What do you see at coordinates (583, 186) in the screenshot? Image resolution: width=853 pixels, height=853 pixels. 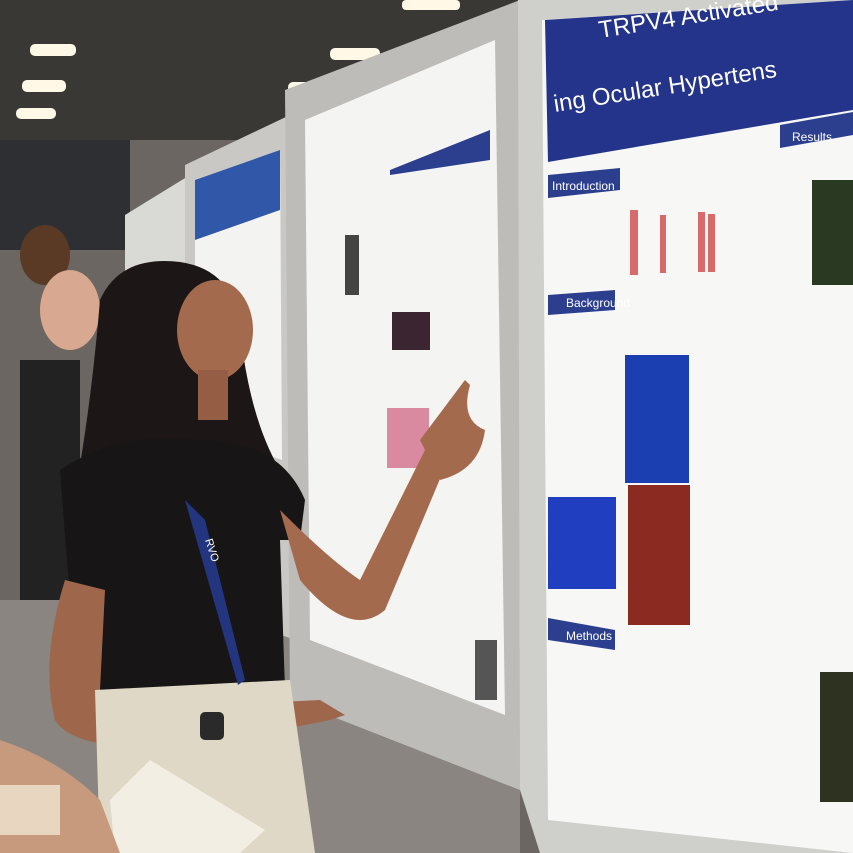 I see `section-heading: Introduction` at bounding box center [583, 186].